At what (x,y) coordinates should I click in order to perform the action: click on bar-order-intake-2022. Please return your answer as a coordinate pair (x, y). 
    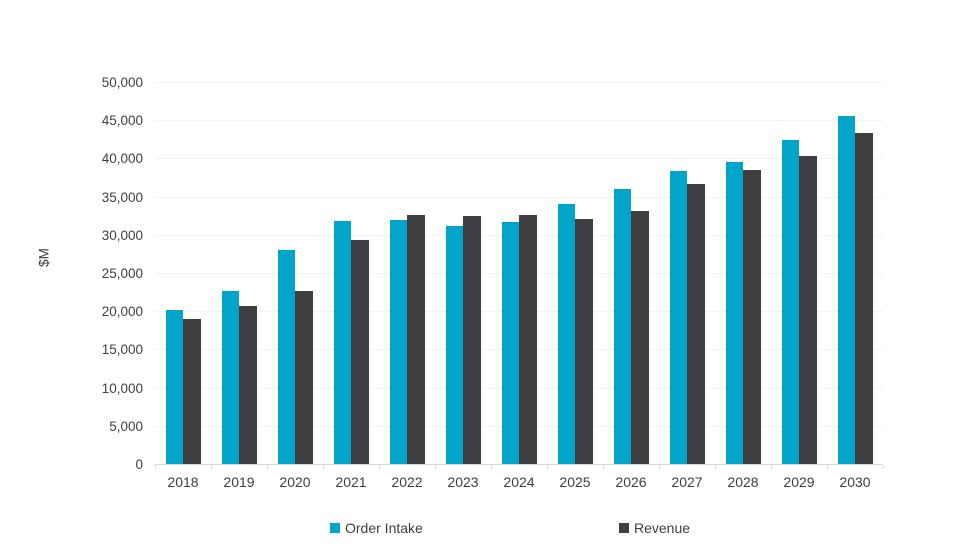
    Looking at the image, I should click on (398, 341).